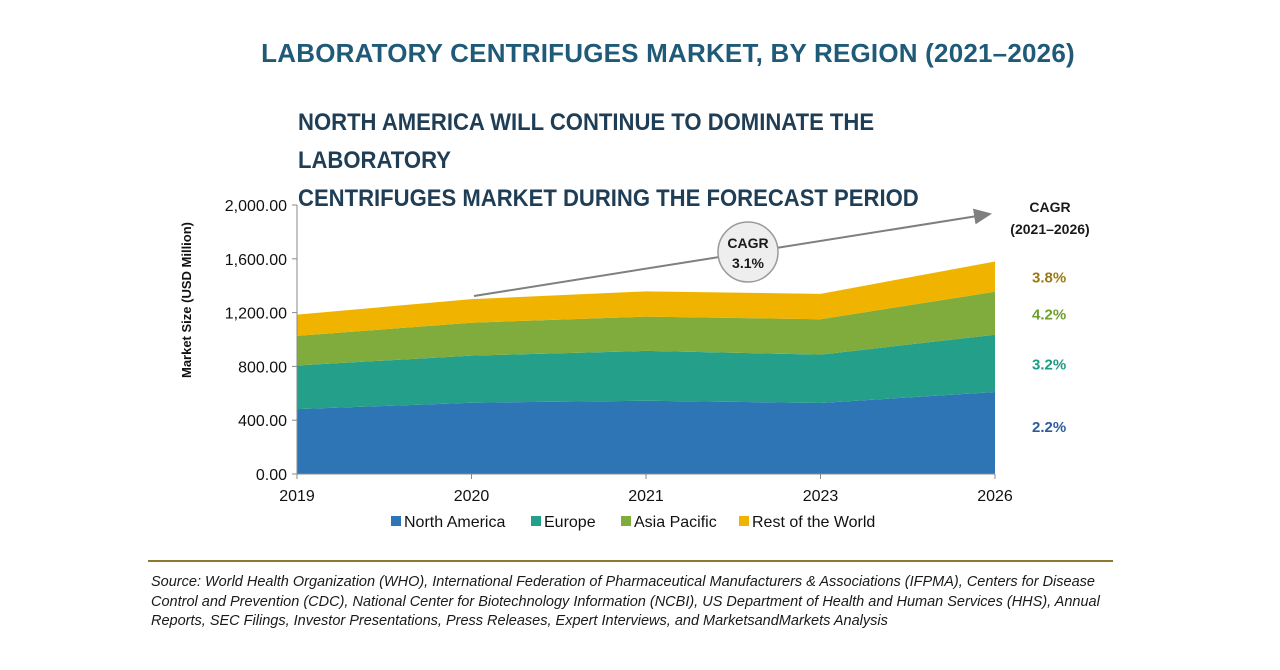 This screenshot has height=670, width=1280. I want to click on cagr-label-north-america: 2.2%, so click(1049, 427).